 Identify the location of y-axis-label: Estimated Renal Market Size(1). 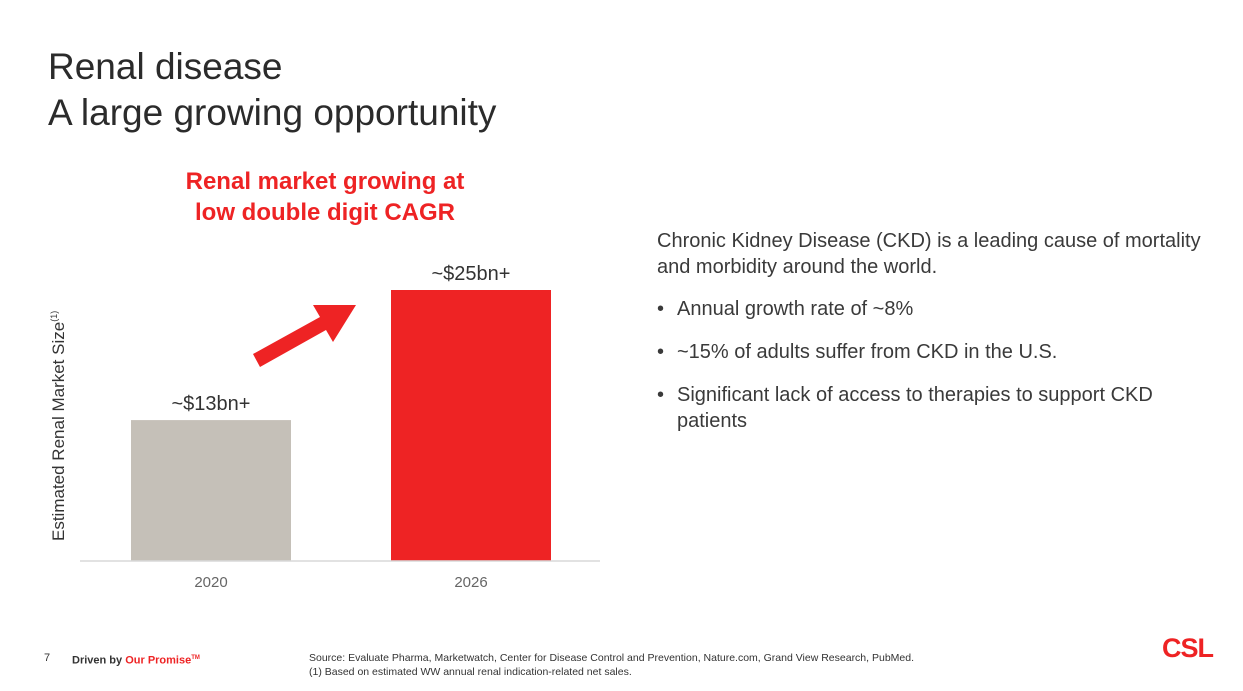
(58, 426).